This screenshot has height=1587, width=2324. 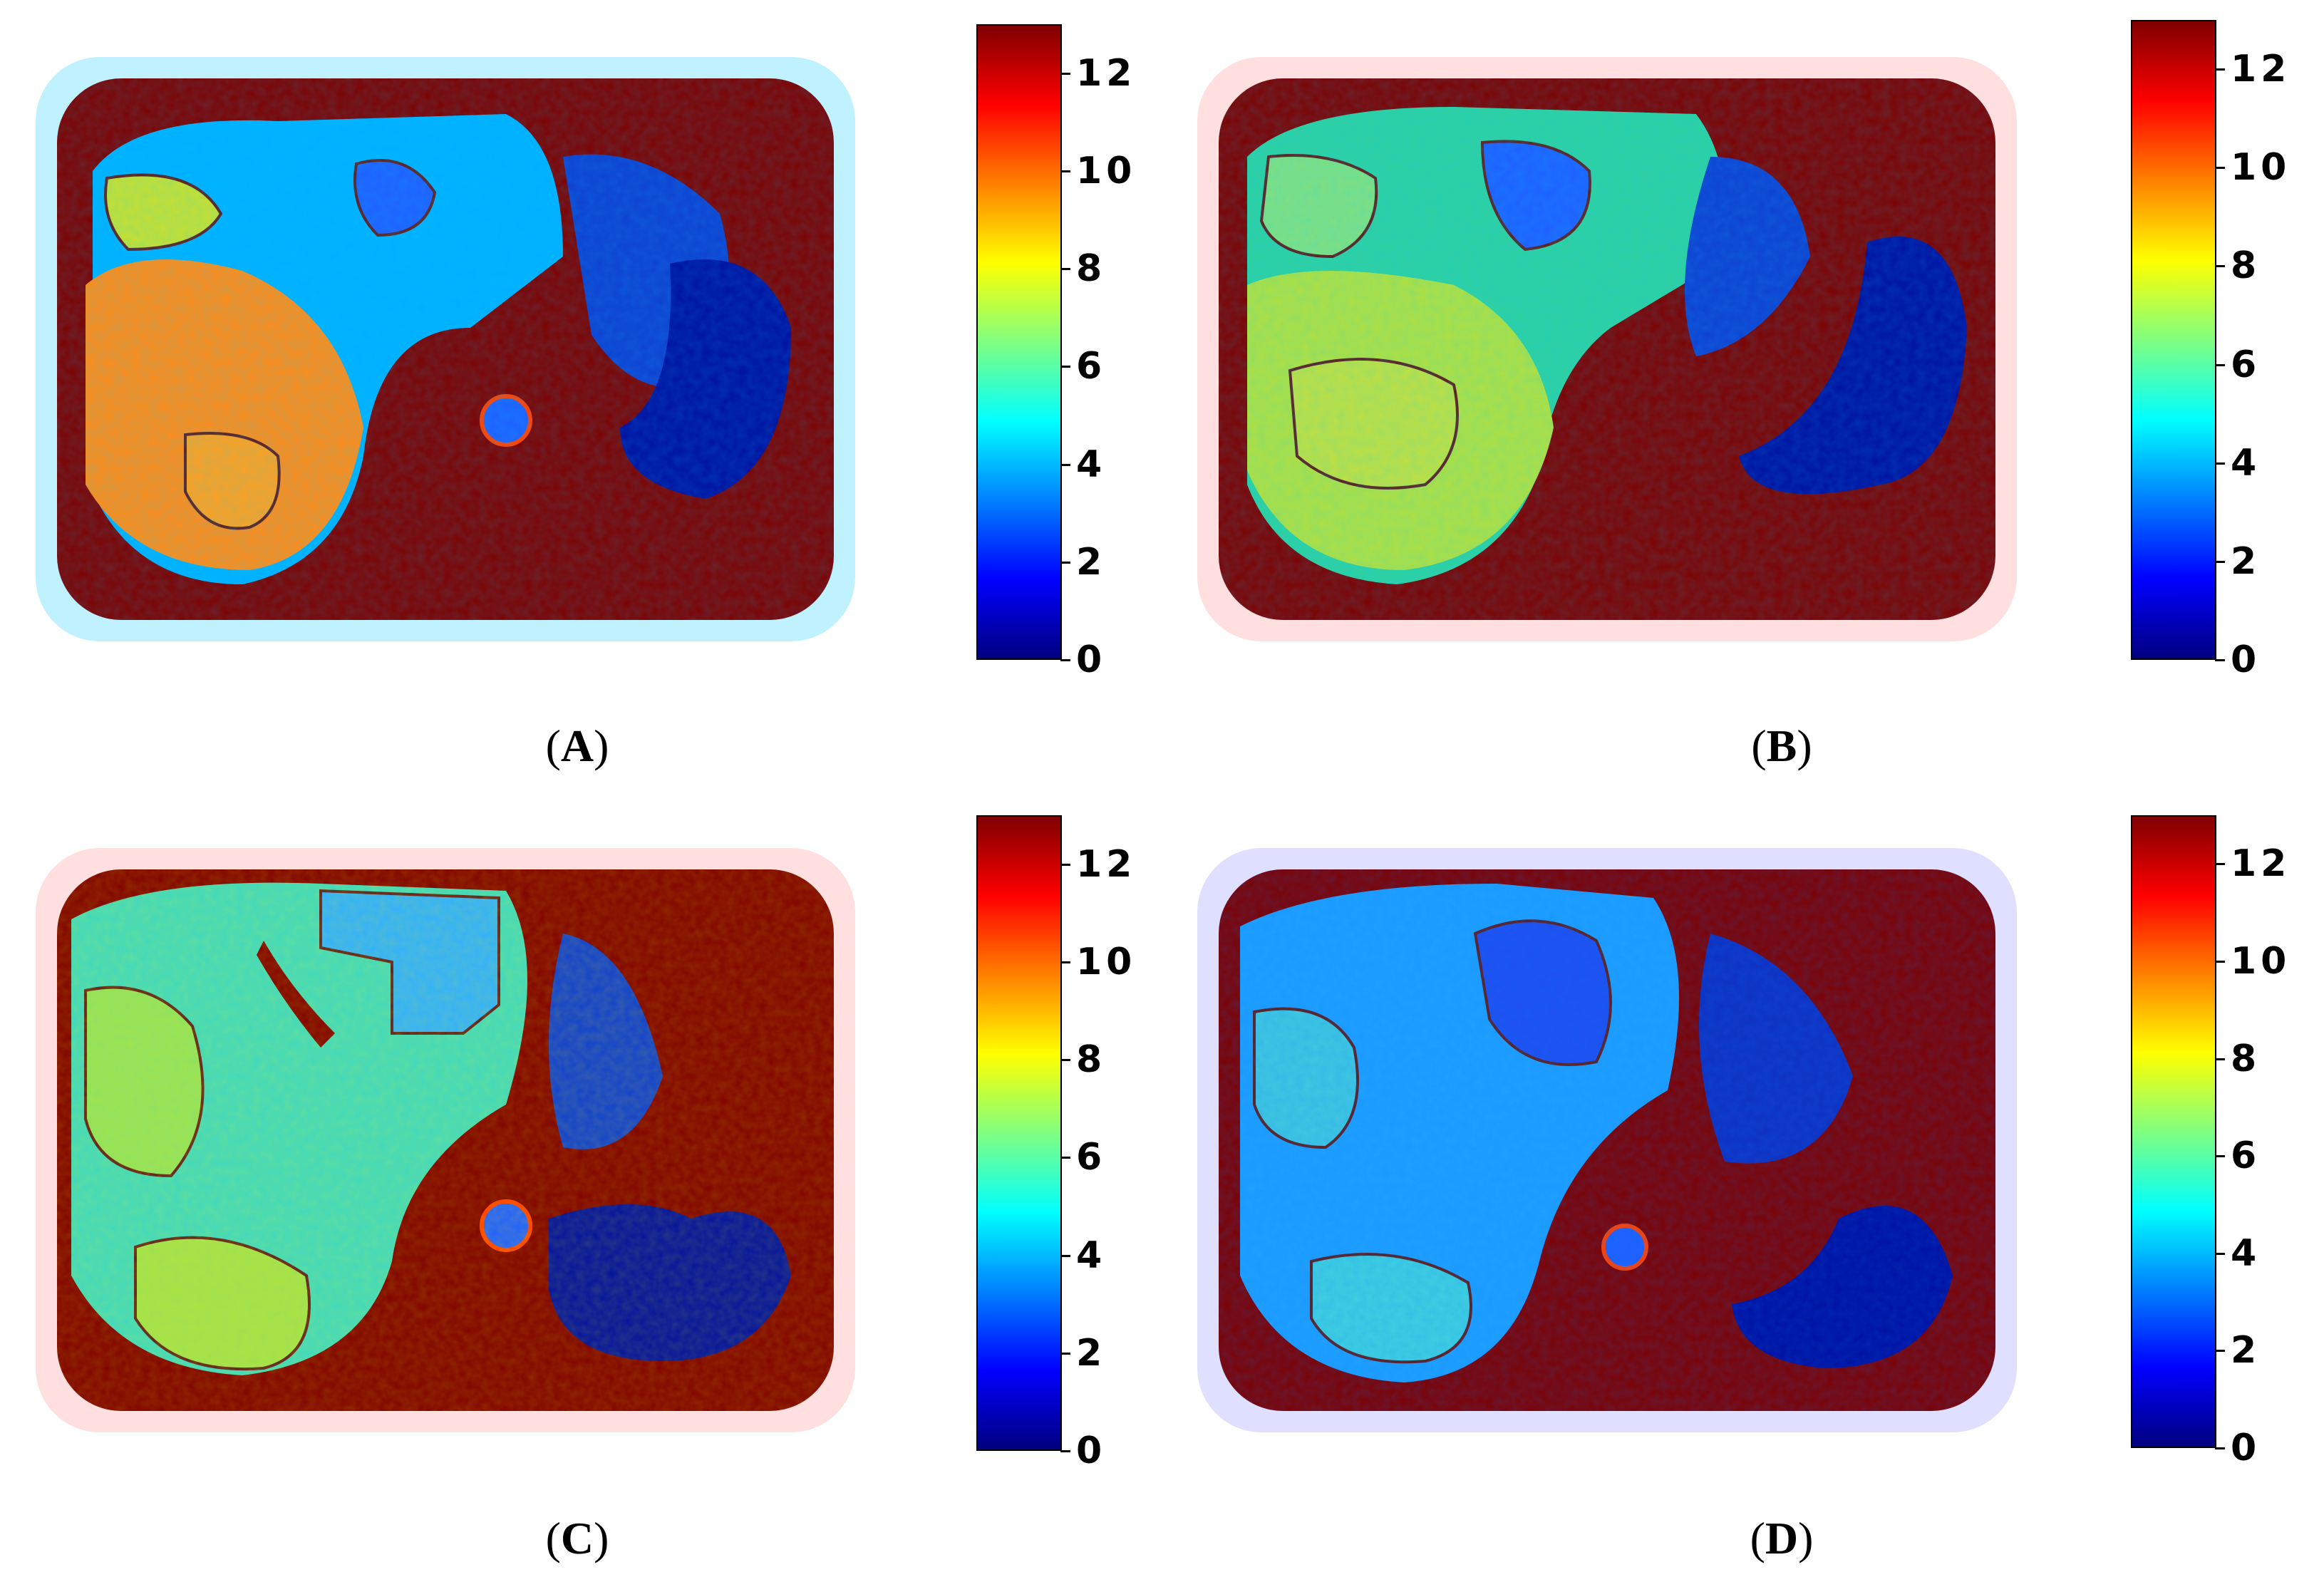 What do you see at coordinates (1607, 1140) in the screenshot?
I see `parametric-map-d` at bounding box center [1607, 1140].